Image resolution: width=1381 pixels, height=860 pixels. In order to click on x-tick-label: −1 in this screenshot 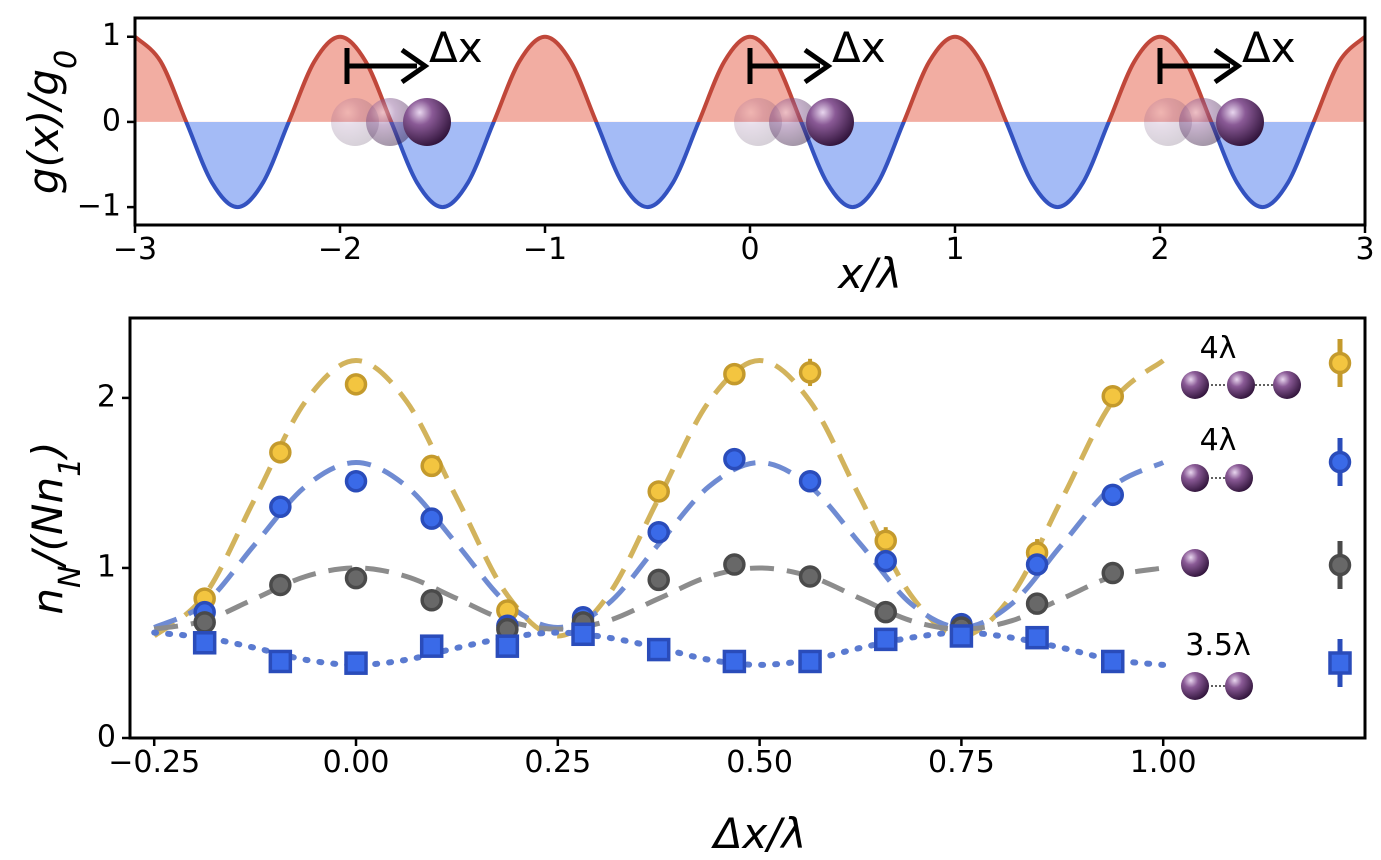, I will do `click(545, 249)`.